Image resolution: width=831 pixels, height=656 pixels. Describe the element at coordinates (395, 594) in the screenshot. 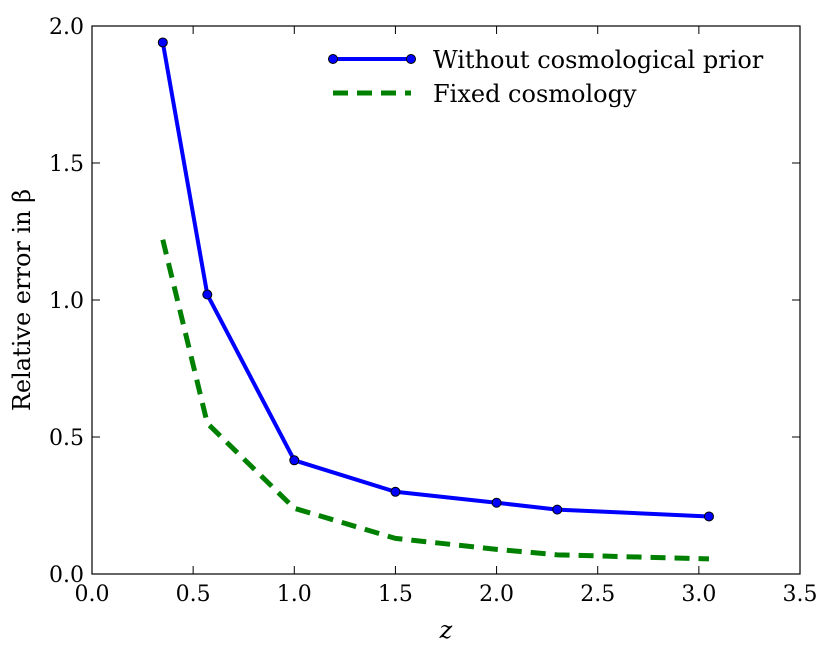

I see `x-tick-label: 1.5` at that location.